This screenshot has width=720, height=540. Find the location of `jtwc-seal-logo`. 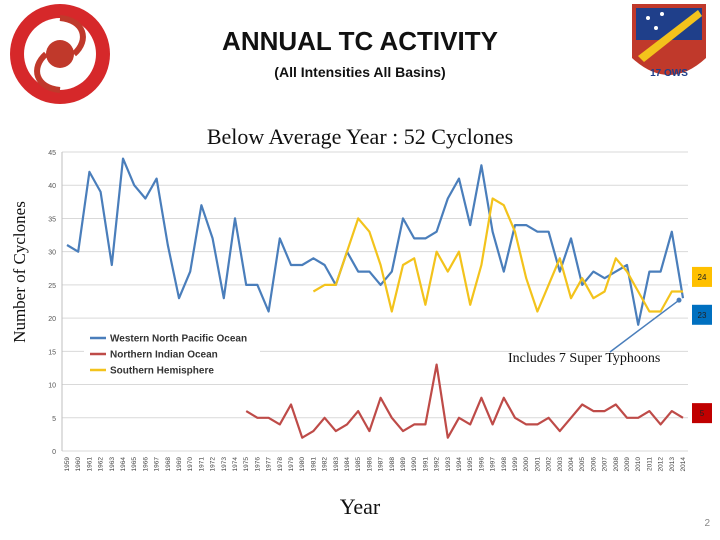

jtwc-seal-logo is located at coordinates (60, 53).